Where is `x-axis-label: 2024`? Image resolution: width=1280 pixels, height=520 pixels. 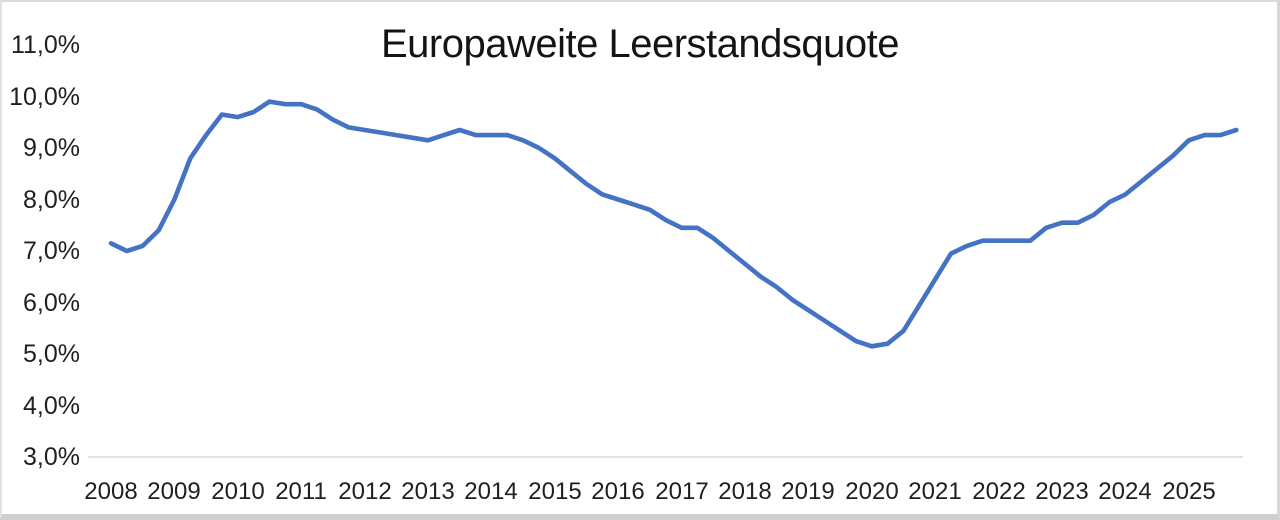
x-axis-label: 2024 is located at coordinates (1125, 491).